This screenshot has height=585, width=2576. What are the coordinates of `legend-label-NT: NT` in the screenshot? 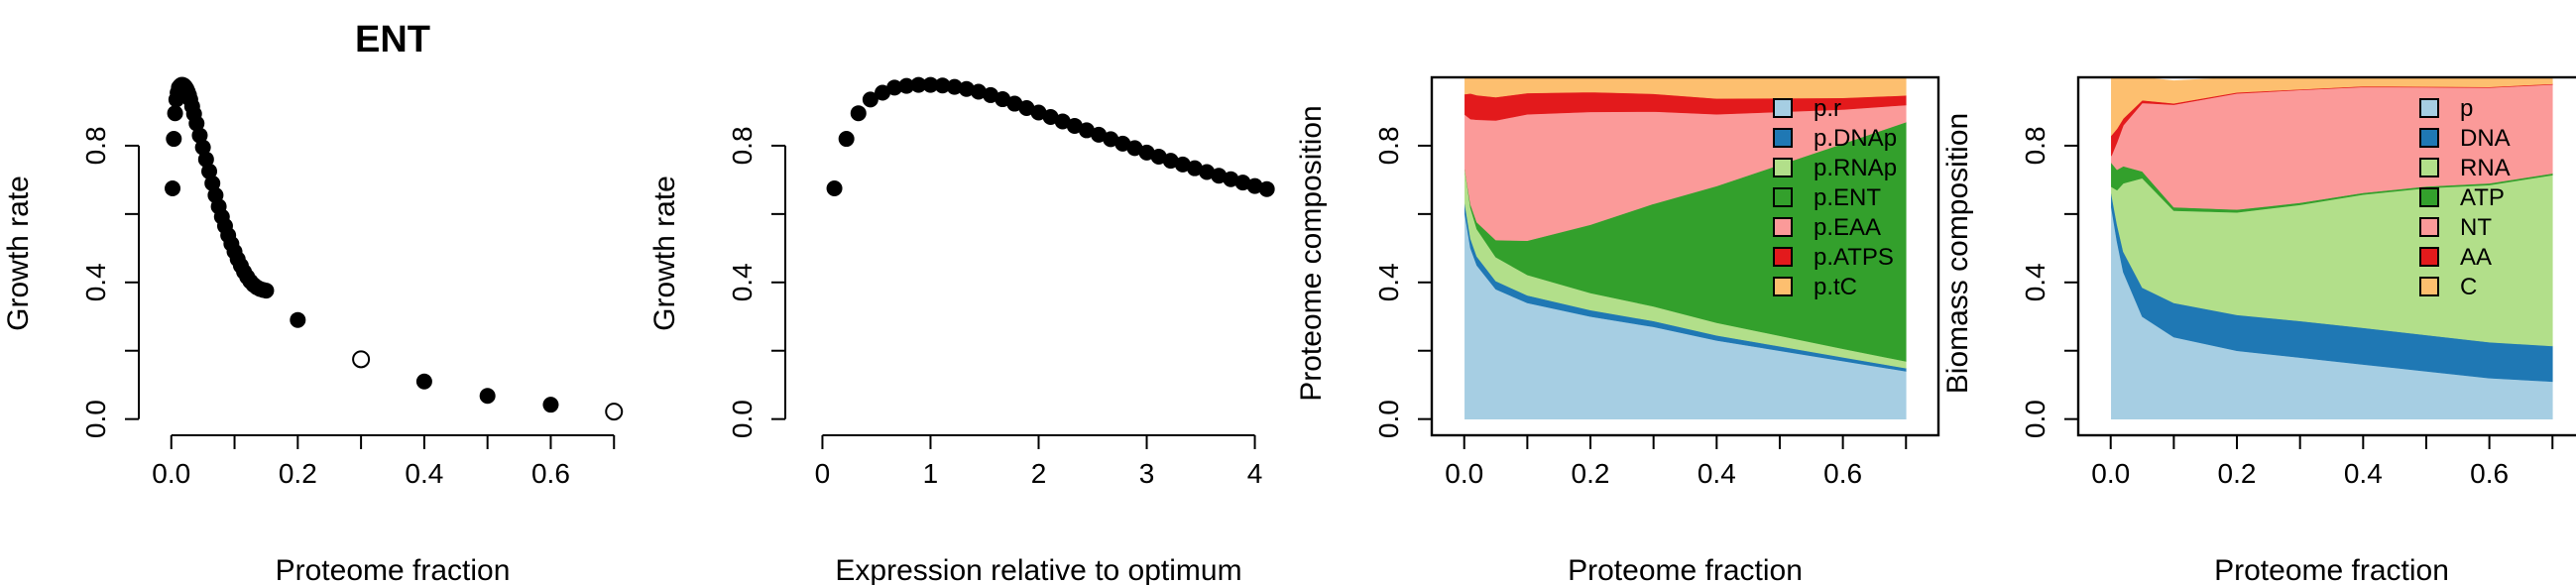 It's located at (2476, 227).